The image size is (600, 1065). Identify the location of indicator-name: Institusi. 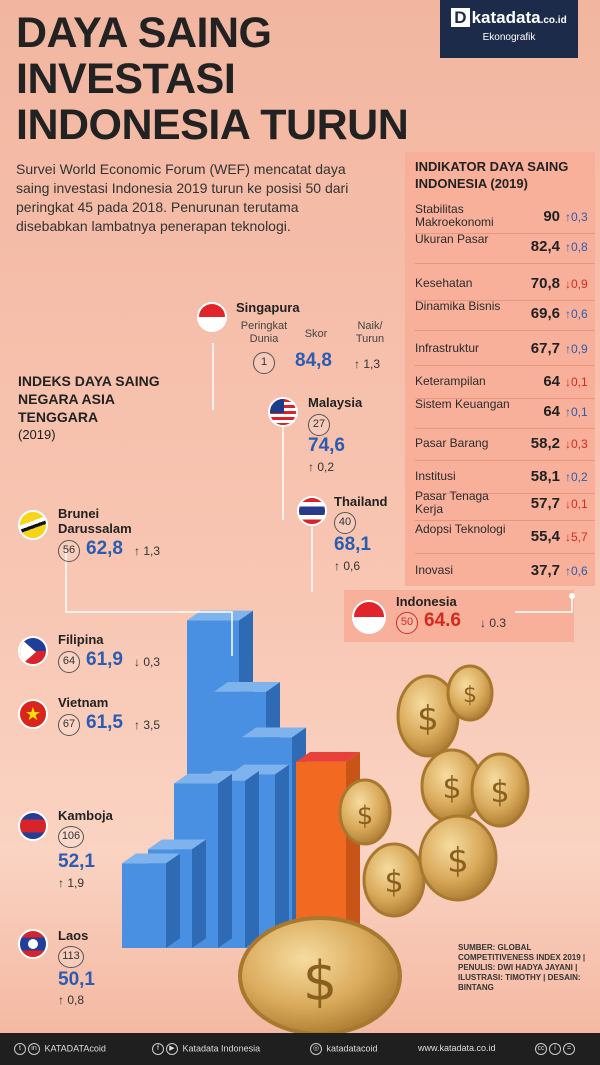
(435, 476).